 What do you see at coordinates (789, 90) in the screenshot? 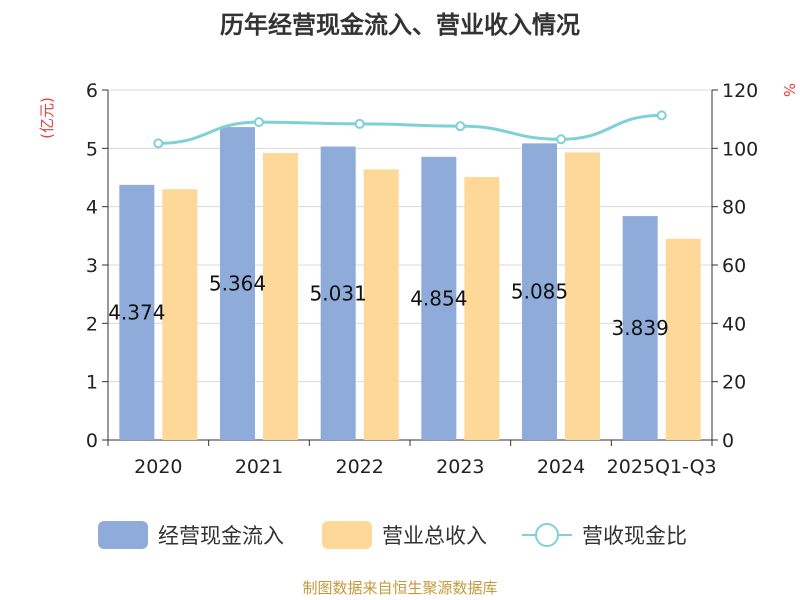
I see `right-axis-unit: %` at bounding box center [789, 90].